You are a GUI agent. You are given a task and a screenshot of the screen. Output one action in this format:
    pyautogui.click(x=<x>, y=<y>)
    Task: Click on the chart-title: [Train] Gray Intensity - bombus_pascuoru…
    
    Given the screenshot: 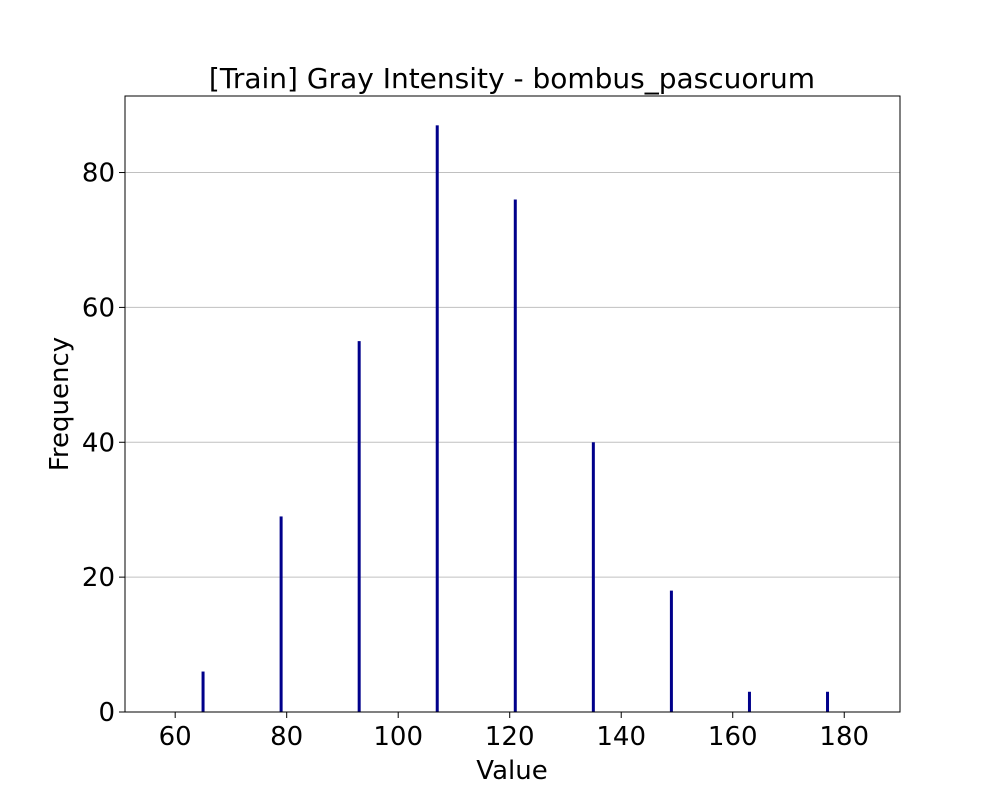 What is the action you would take?
    pyautogui.click(x=512, y=78)
    